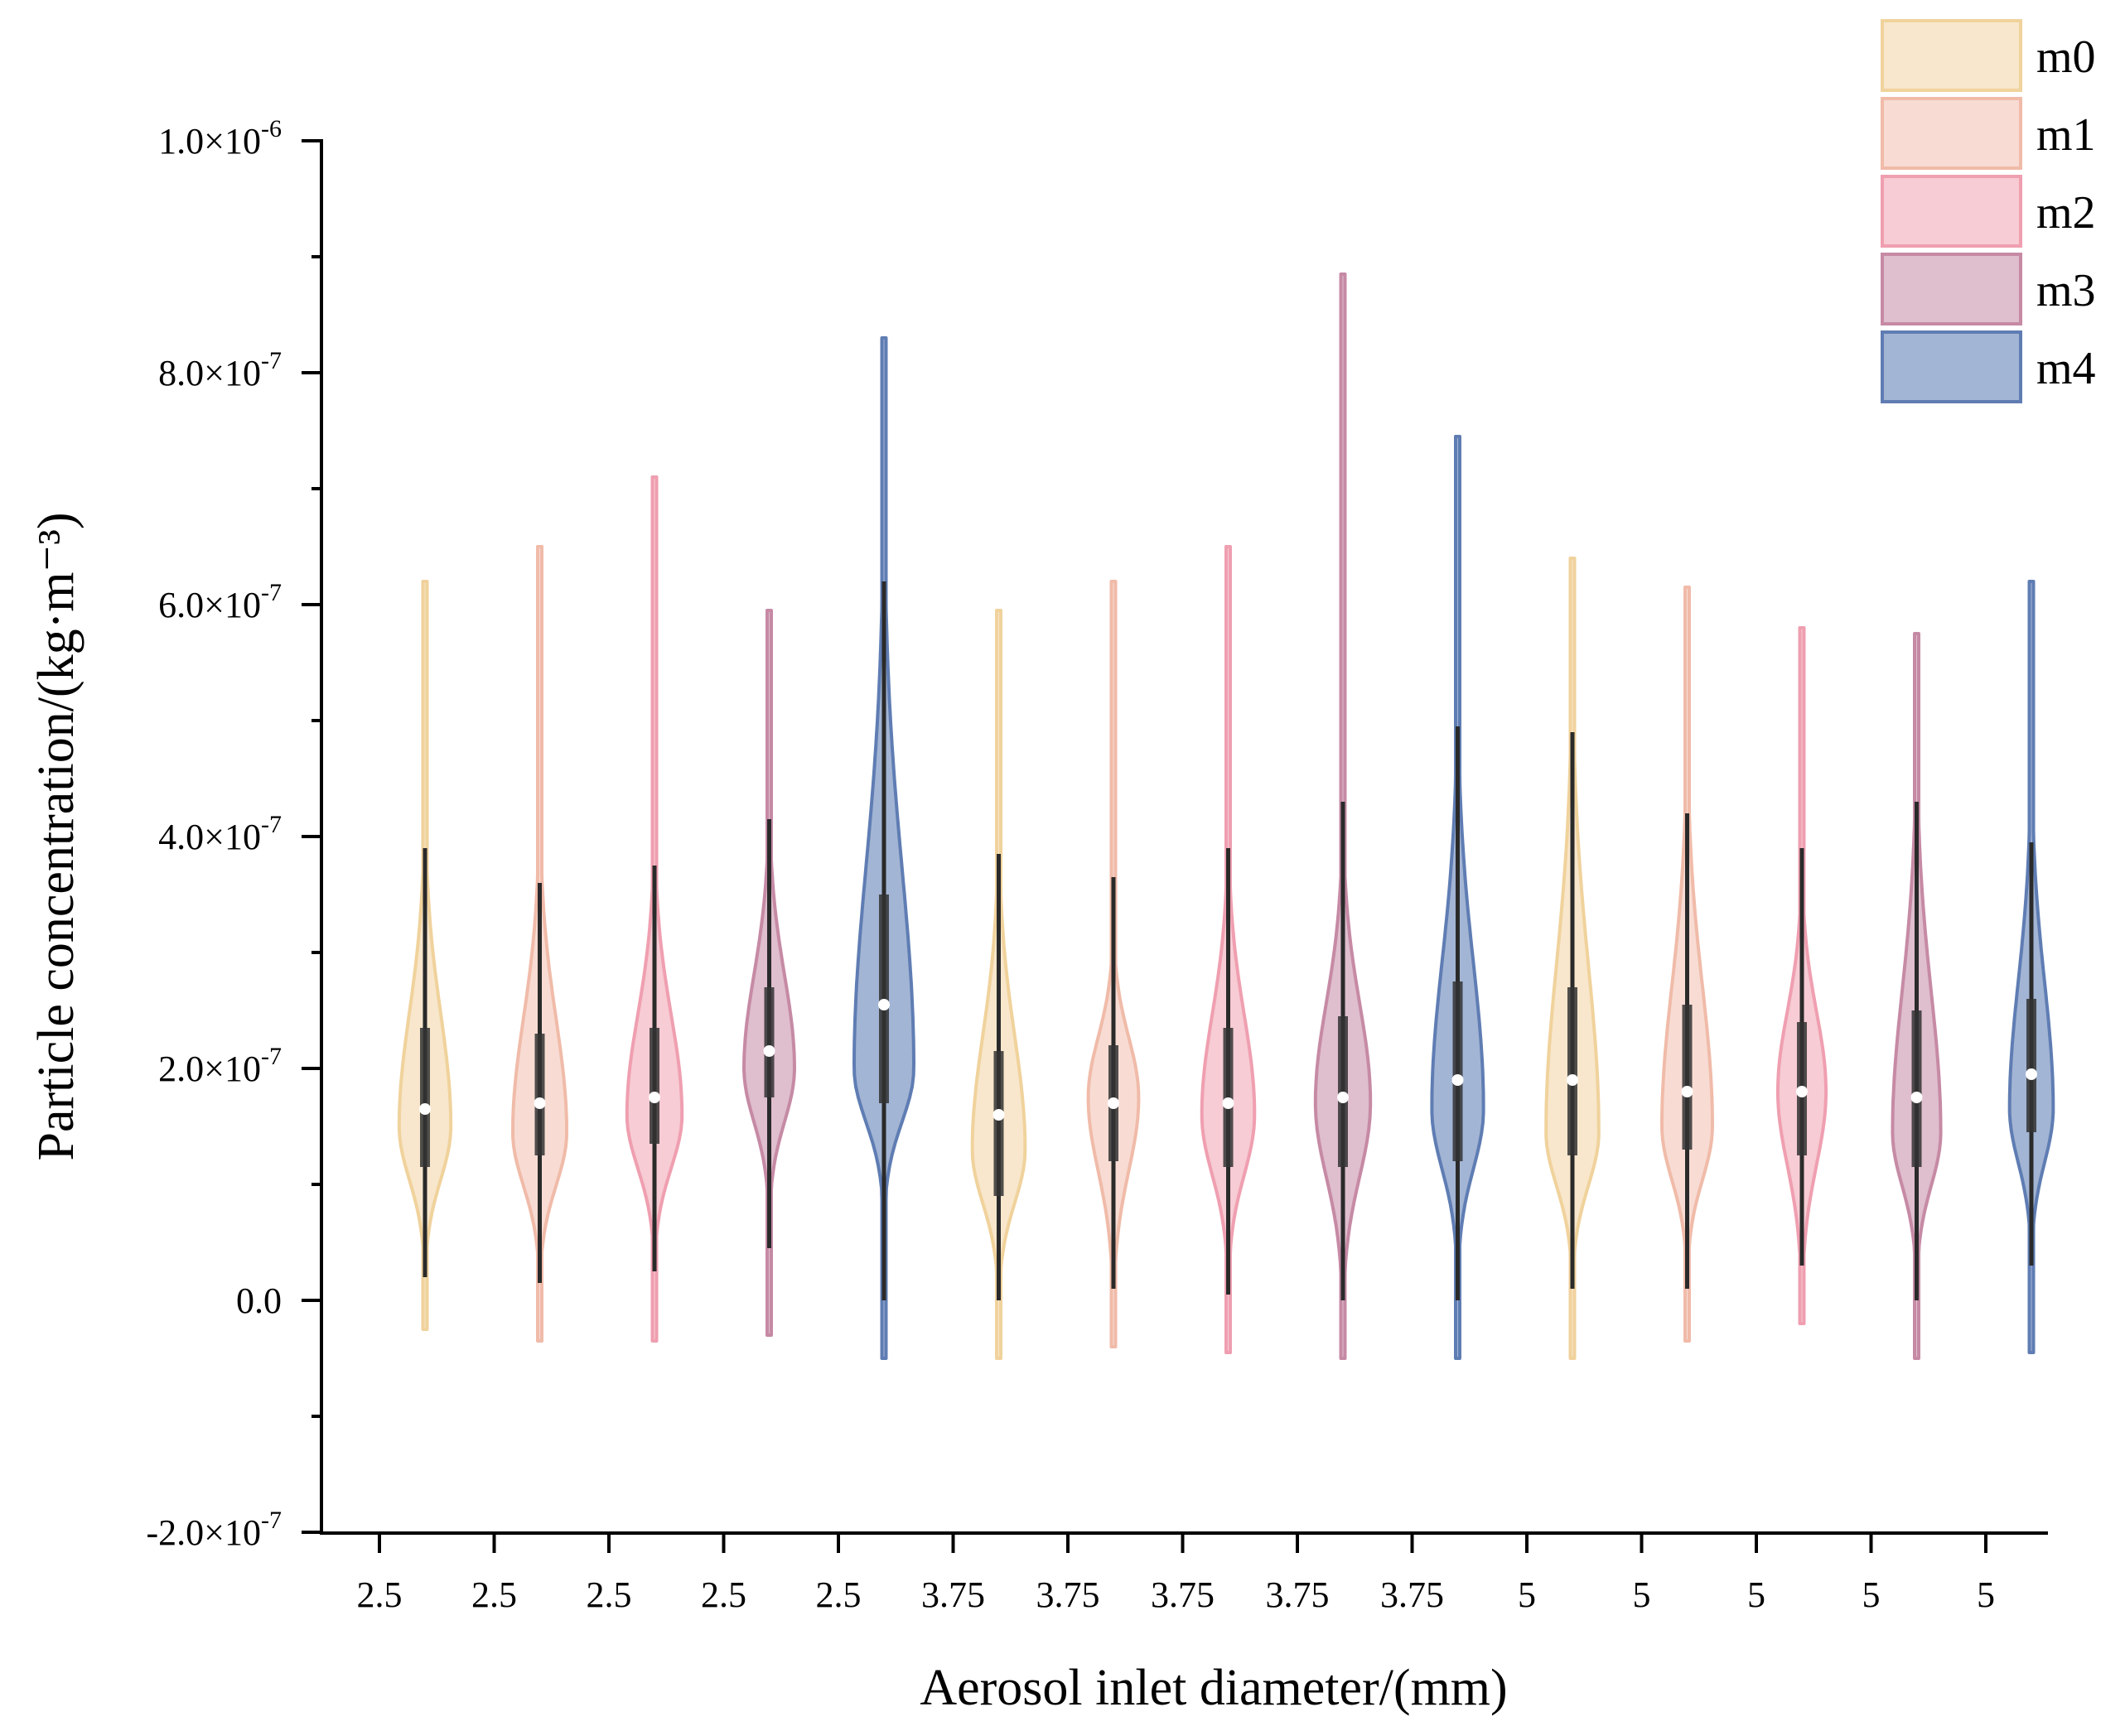 Image resolution: width=2125 pixels, height=1736 pixels. What do you see at coordinates (2031, 967) in the screenshot?
I see `violin-5-m4` at bounding box center [2031, 967].